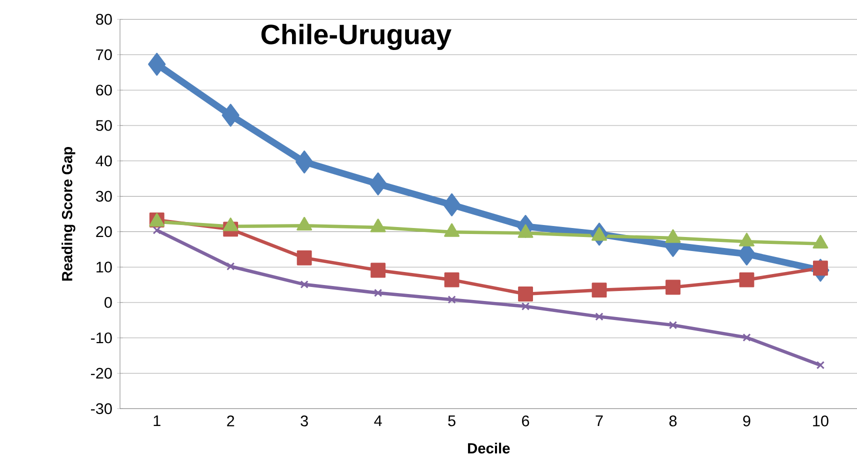  What do you see at coordinates (104, 267) in the screenshot?
I see `y-tick-label: 10` at bounding box center [104, 267].